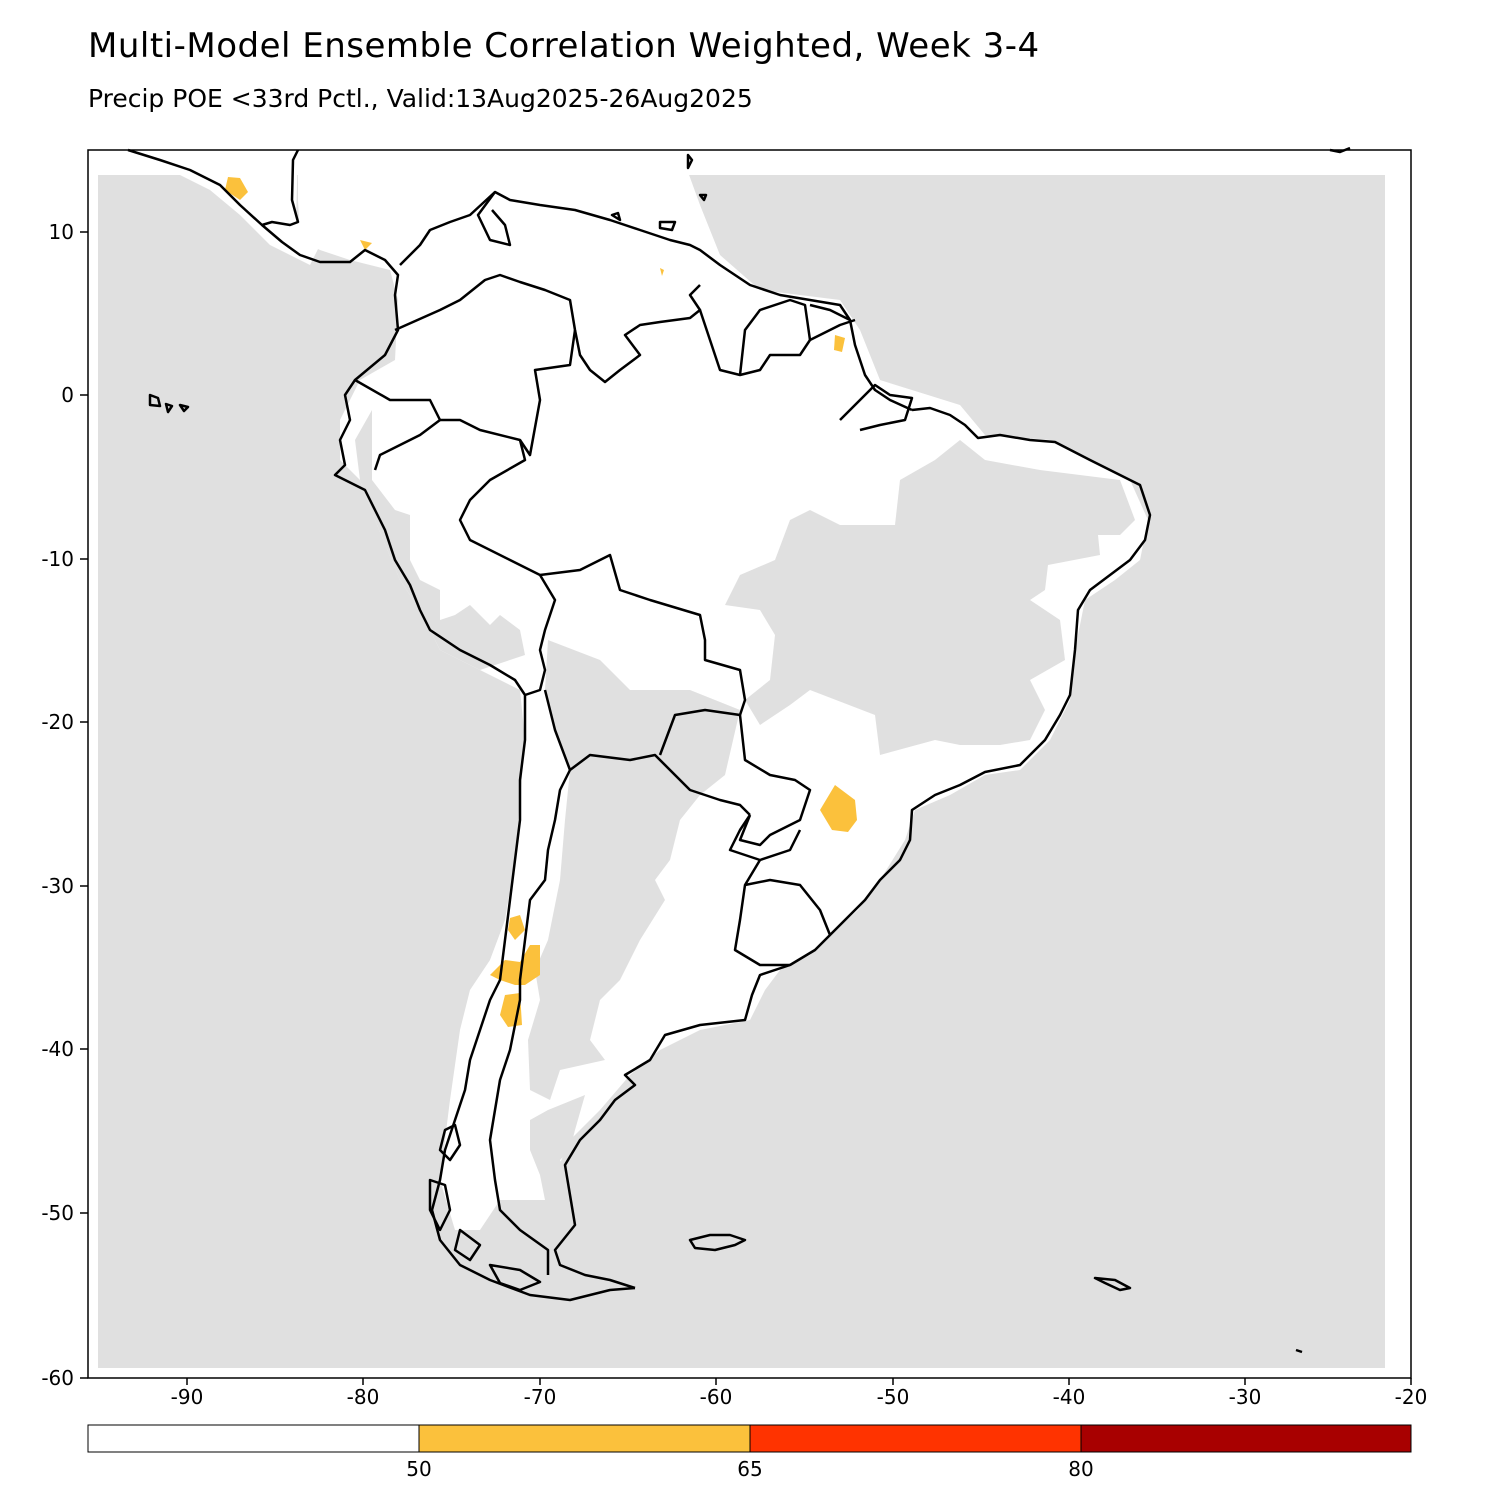 The image size is (1500, 1500). What do you see at coordinates (57, 886) in the screenshot?
I see `y-tick-label: -30` at bounding box center [57, 886].